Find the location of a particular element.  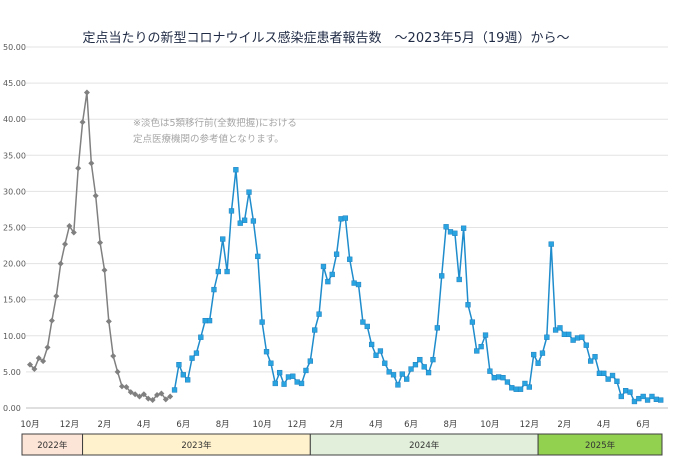

y-tick-label: 35.00 is located at coordinates (14, 155).